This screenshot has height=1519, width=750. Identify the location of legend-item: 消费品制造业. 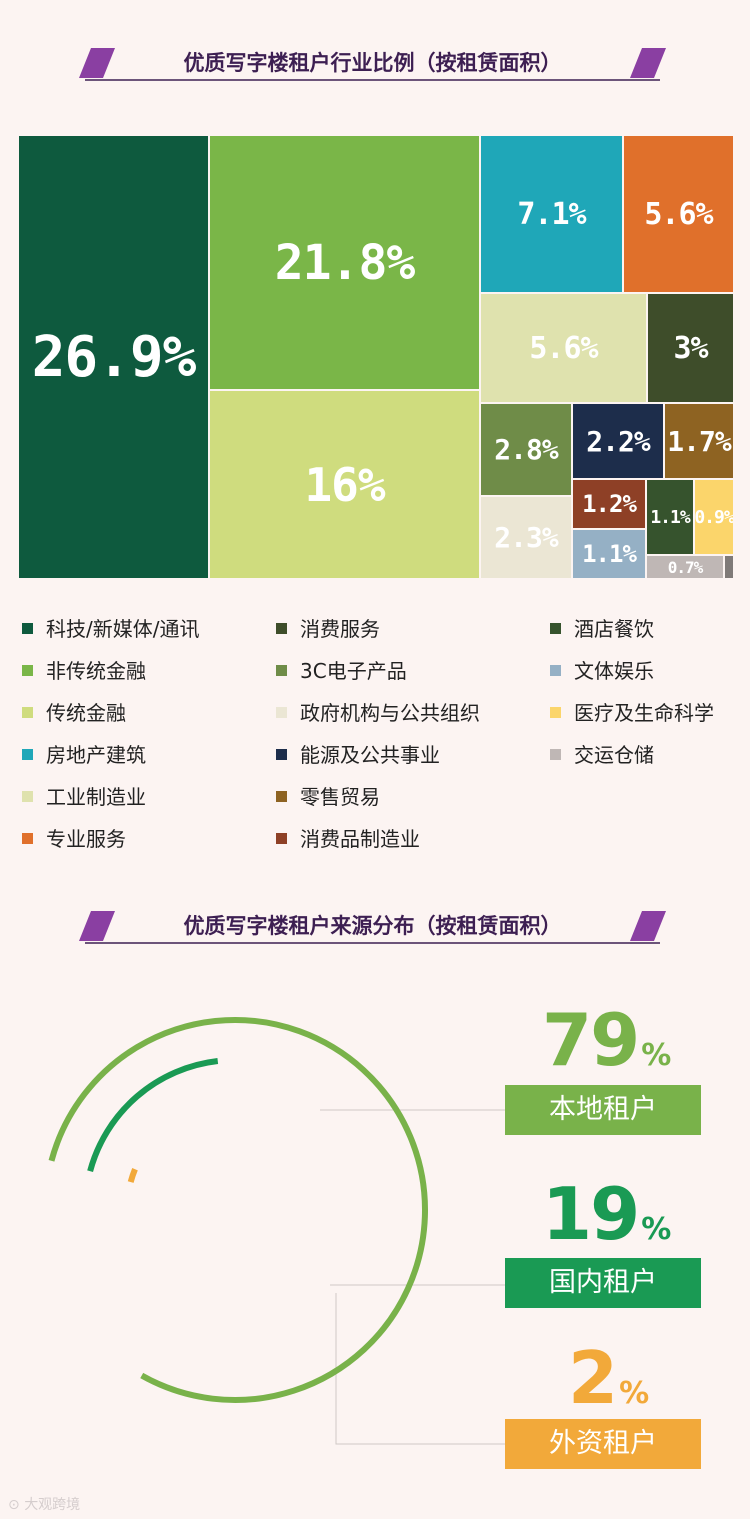
(348, 839).